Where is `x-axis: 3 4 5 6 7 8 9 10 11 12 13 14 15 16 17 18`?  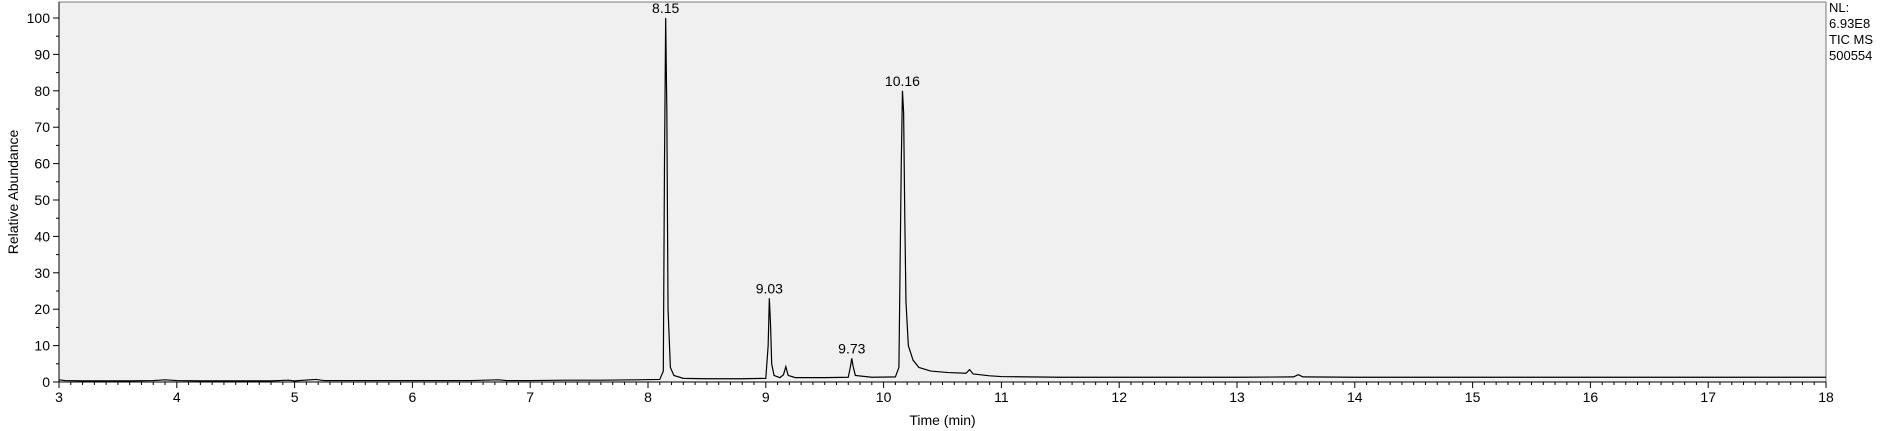 x-axis: 3 4 5 6 7 8 9 10 11 12 13 14 15 16 17 18 is located at coordinates (944, 393).